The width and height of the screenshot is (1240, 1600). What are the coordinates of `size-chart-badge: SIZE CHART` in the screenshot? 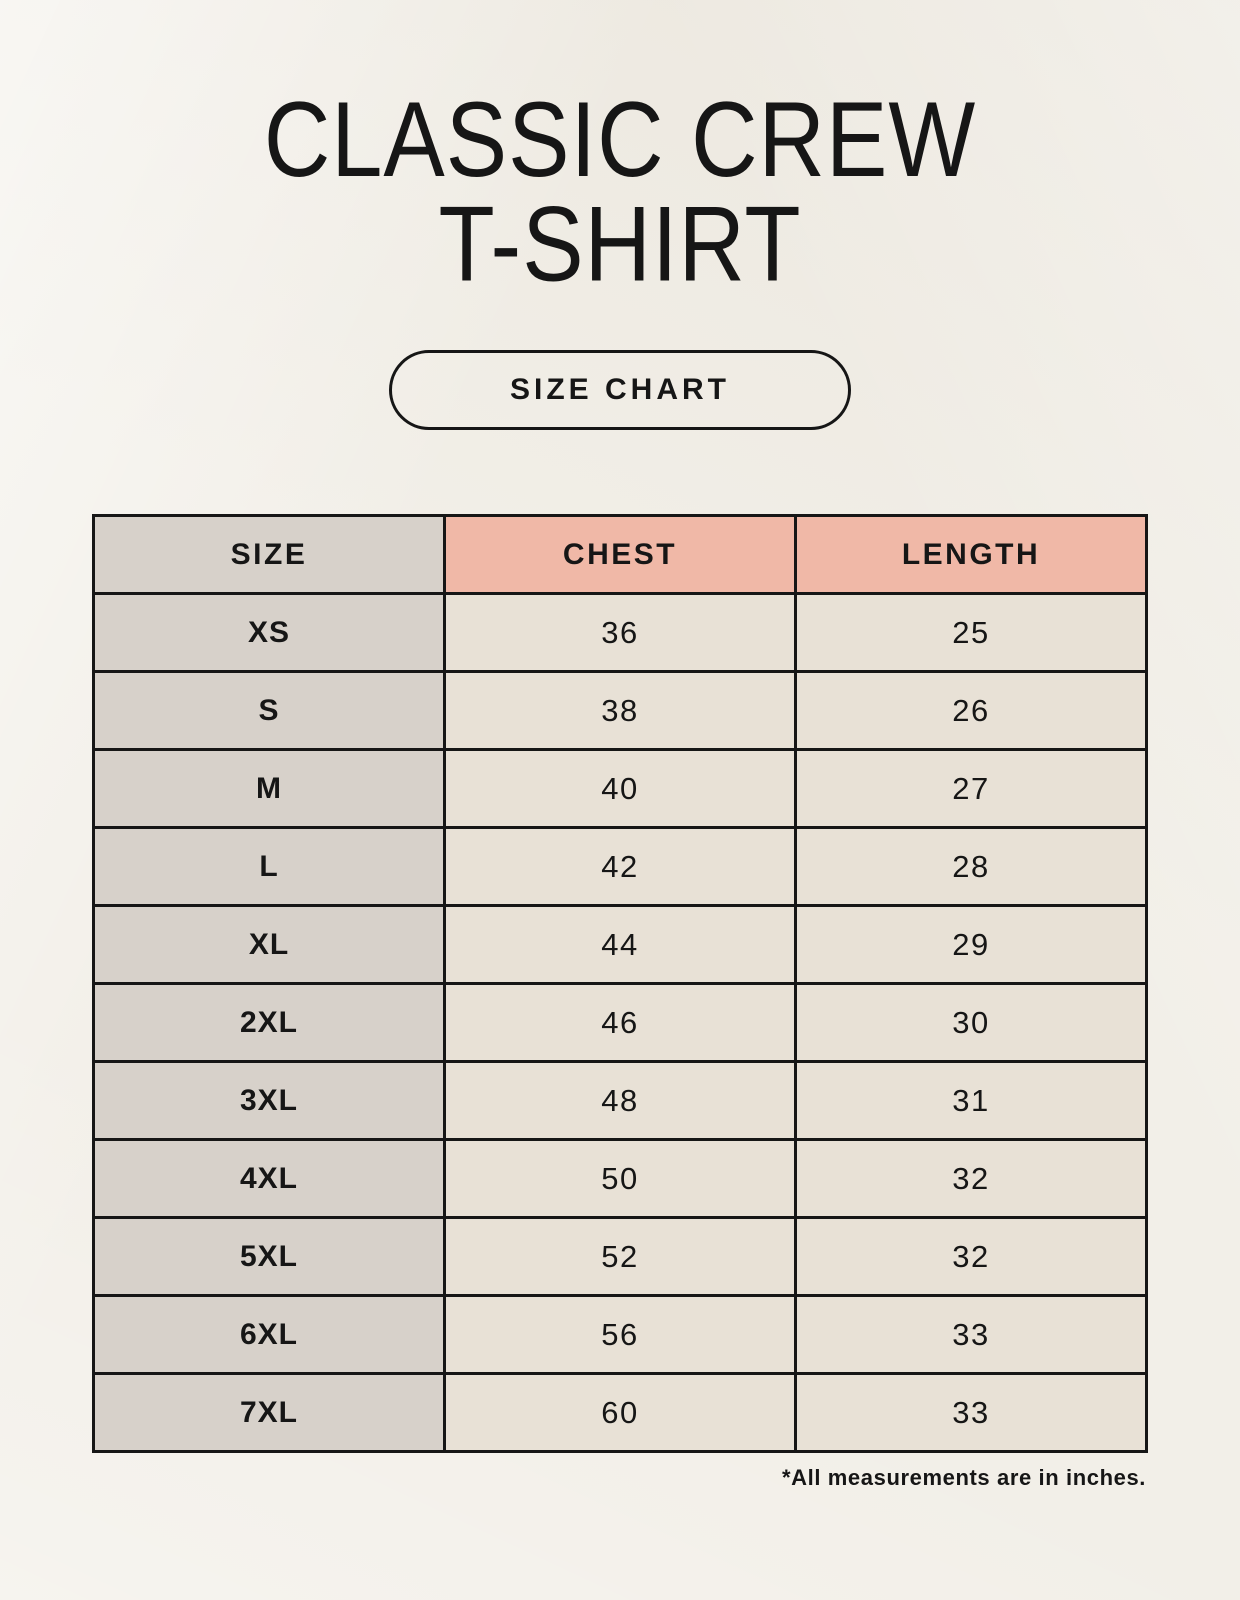 It's located at (620, 390).